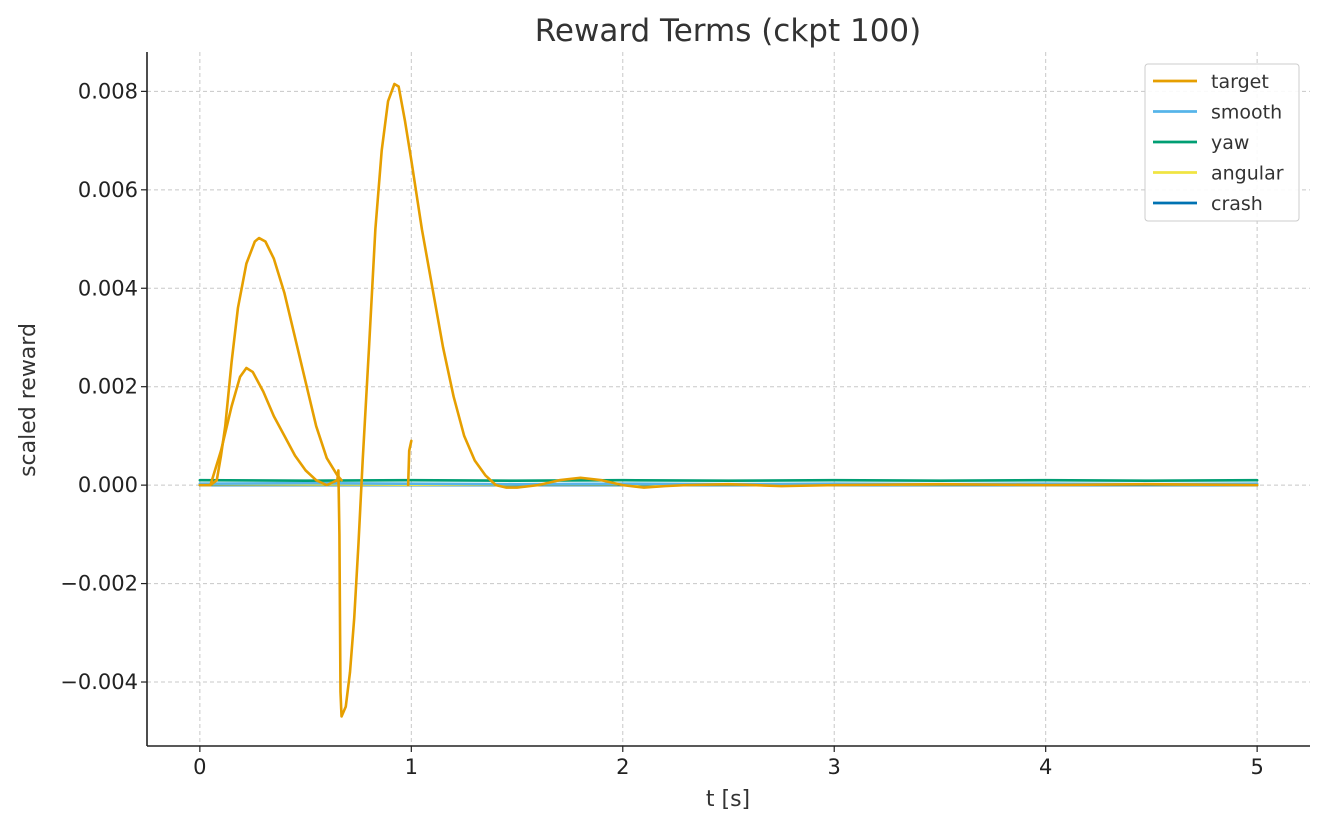 Image resolution: width=1324 pixels, height=825 pixels. I want to click on x-ticks: 0 1 2 3 4 5, so click(728, 762).